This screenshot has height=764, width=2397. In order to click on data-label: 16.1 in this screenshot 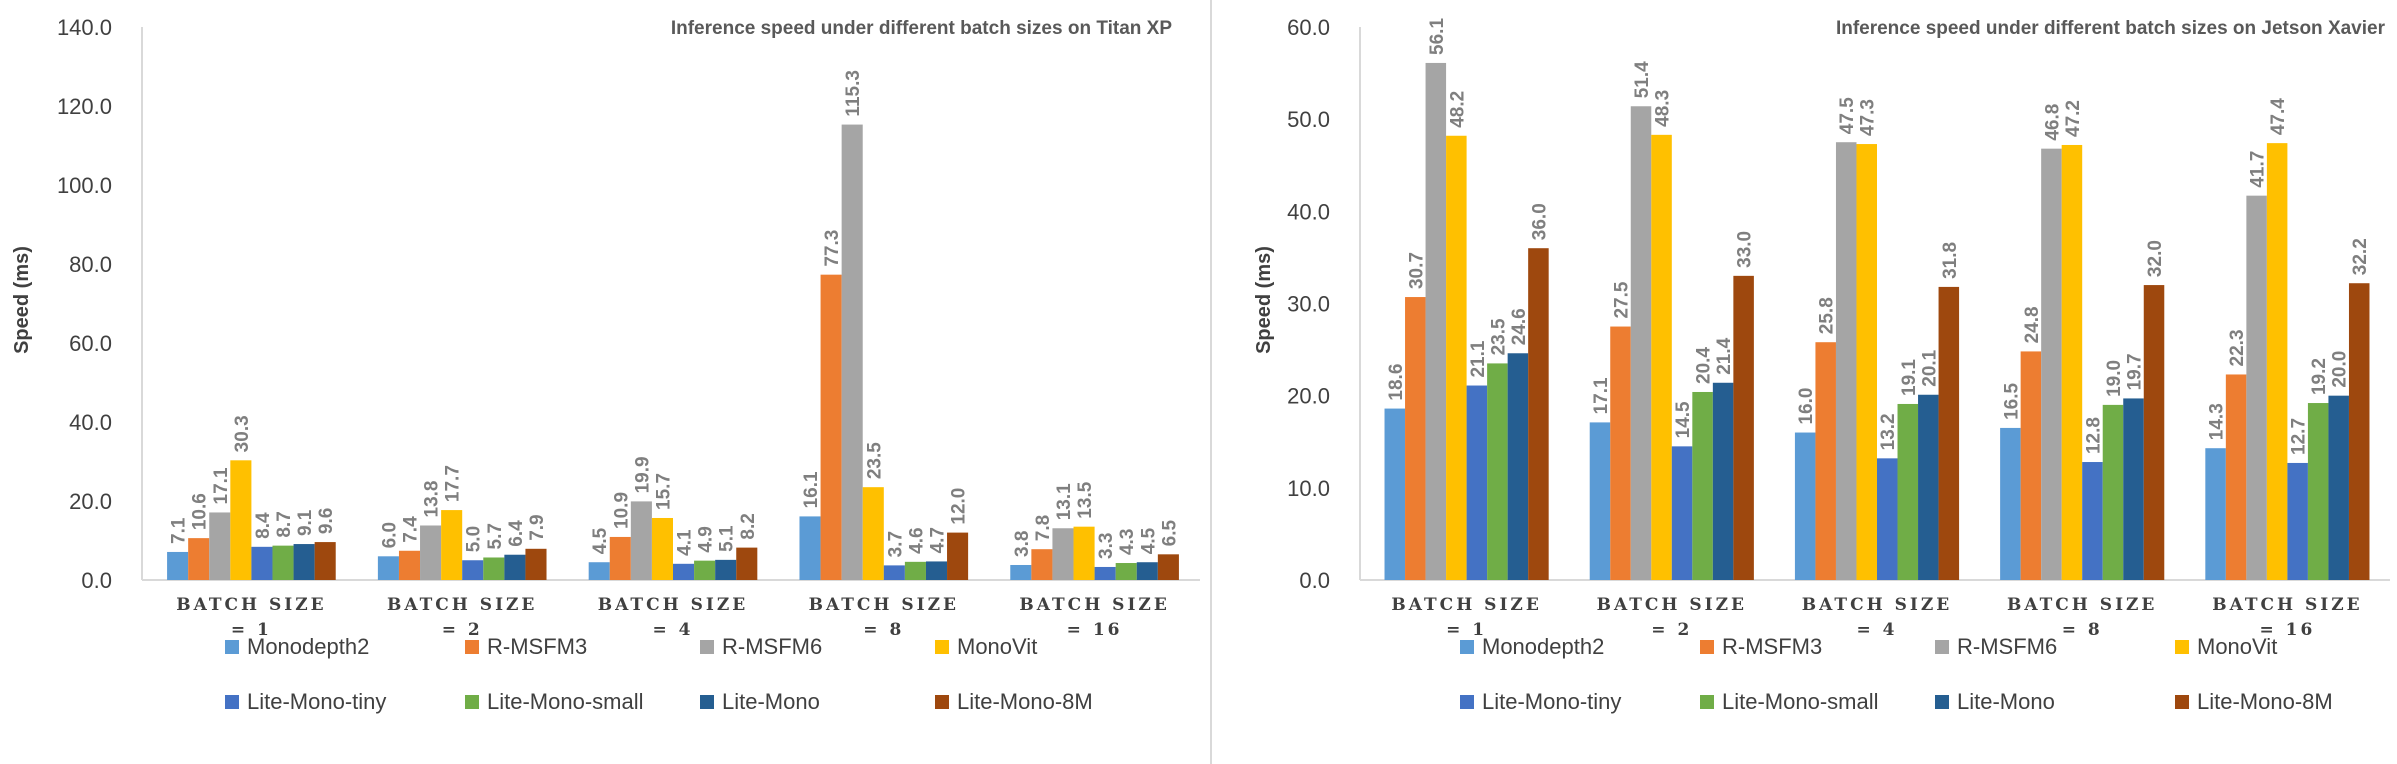, I will do `click(811, 489)`.